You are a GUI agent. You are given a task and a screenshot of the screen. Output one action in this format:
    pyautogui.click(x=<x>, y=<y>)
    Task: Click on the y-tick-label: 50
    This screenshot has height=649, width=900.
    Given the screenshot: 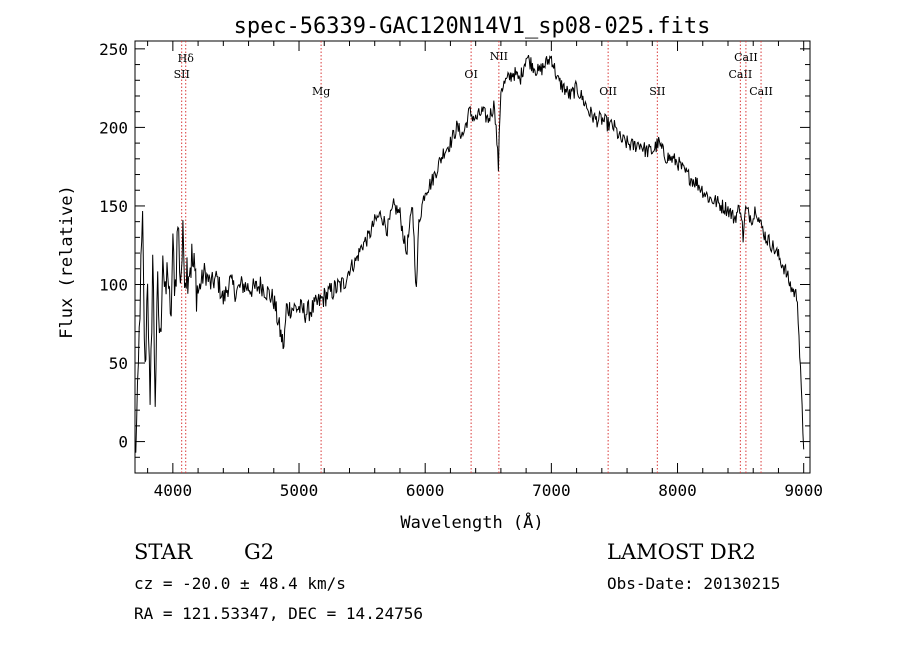 What is the action you would take?
    pyautogui.click(x=118, y=363)
    